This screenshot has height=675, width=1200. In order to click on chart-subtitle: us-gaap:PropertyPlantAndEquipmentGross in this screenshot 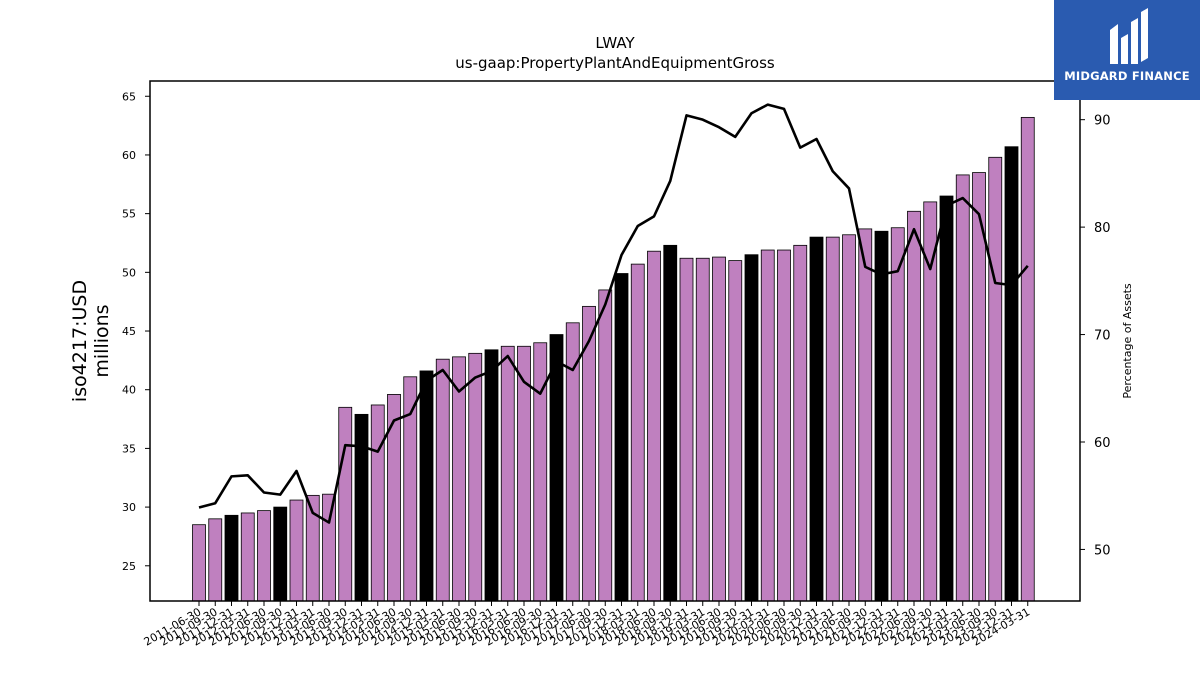, I will do `click(615, 63)`.